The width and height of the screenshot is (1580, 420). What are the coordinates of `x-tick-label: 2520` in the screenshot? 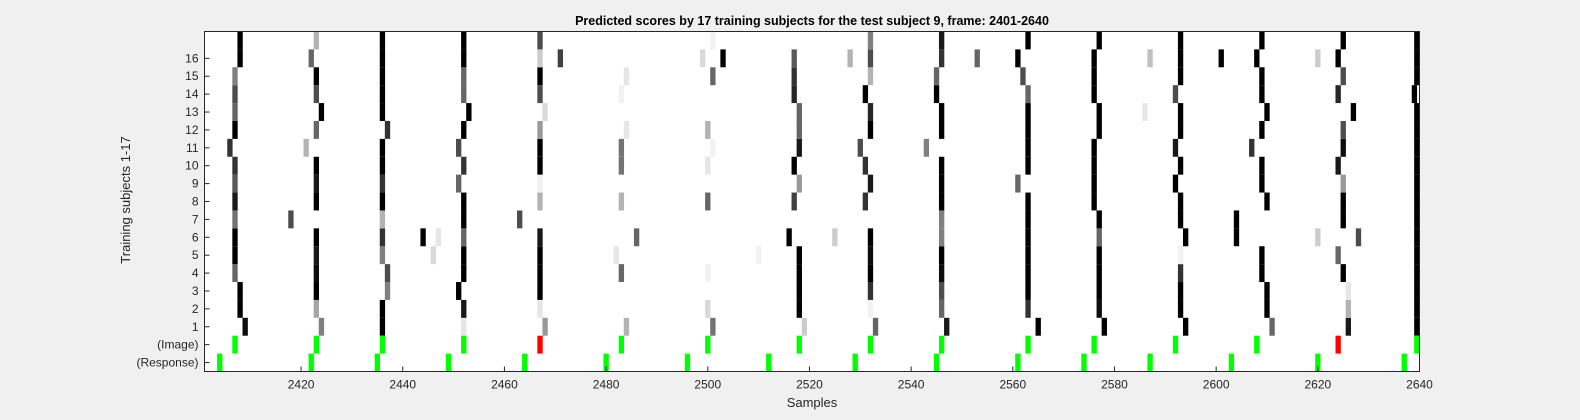 It's located at (809, 385).